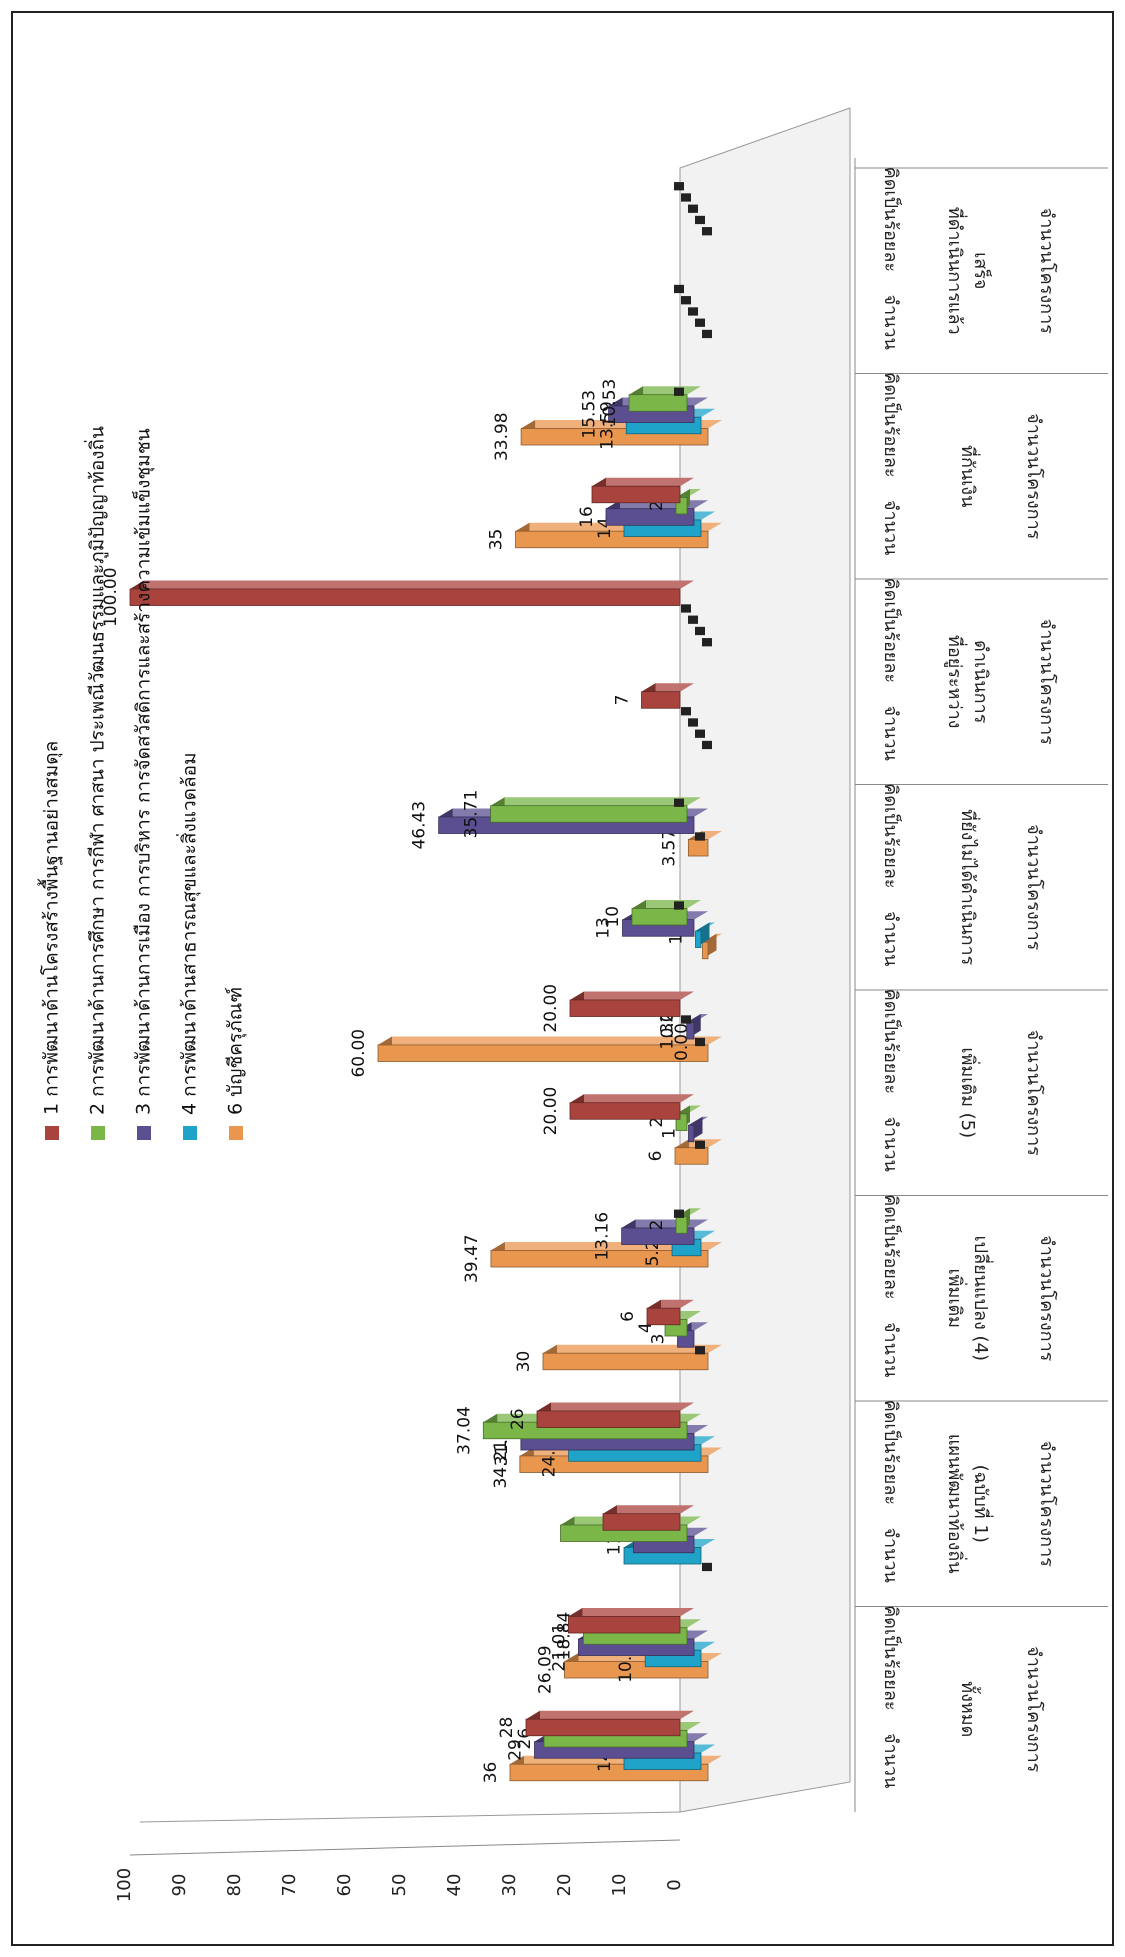  I want to click on data-label: 35, so click(497, 540).